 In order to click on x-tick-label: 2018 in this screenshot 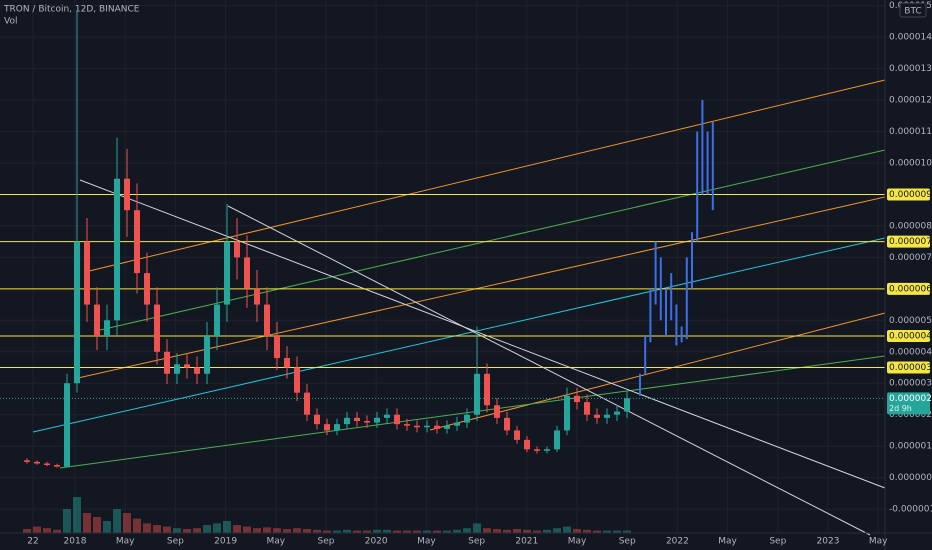, I will do `click(75, 542)`.